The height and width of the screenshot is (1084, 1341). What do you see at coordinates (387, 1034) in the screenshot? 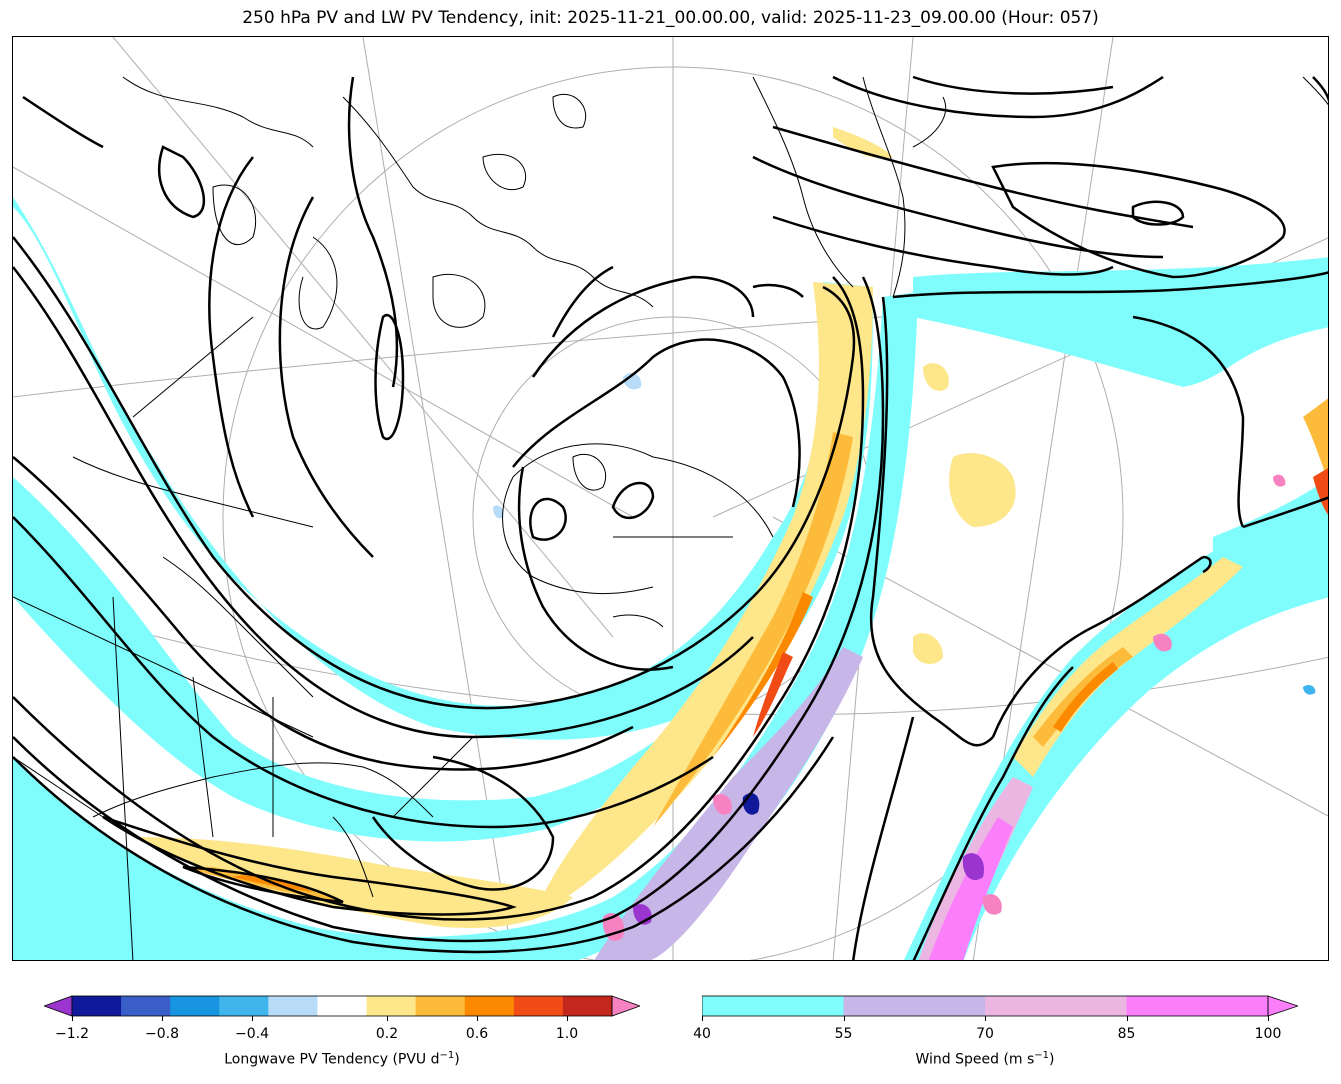
I see `pv-tendency-tick-label: 0.2` at bounding box center [387, 1034].